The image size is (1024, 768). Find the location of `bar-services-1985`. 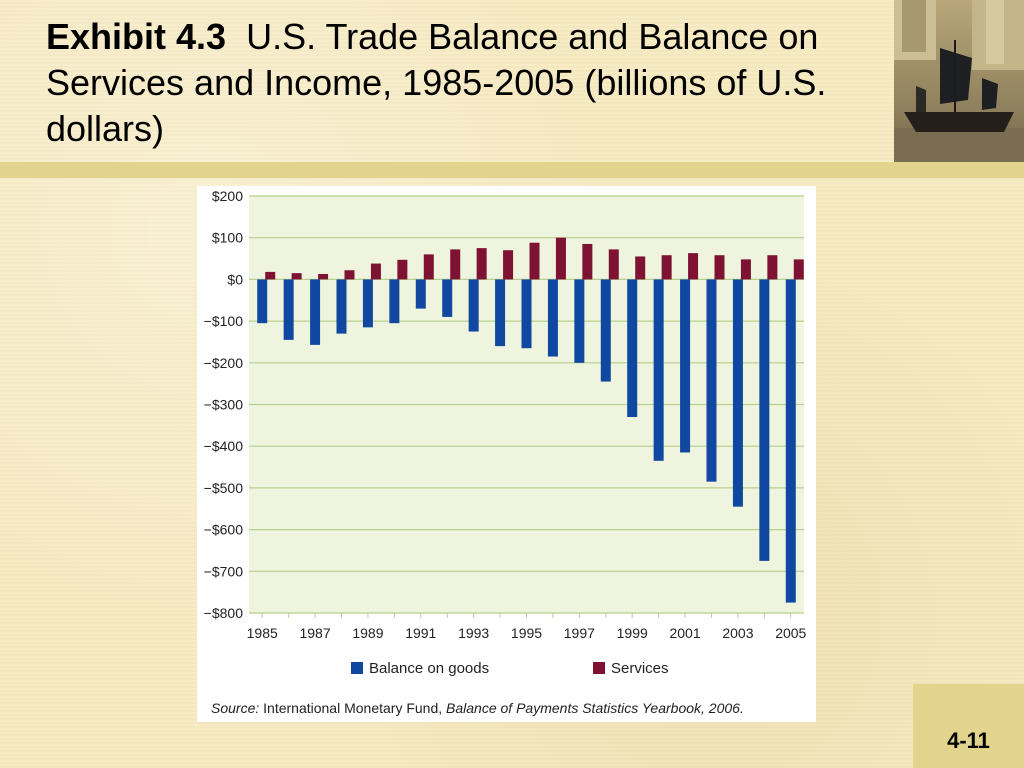

bar-services-1985 is located at coordinates (270, 275).